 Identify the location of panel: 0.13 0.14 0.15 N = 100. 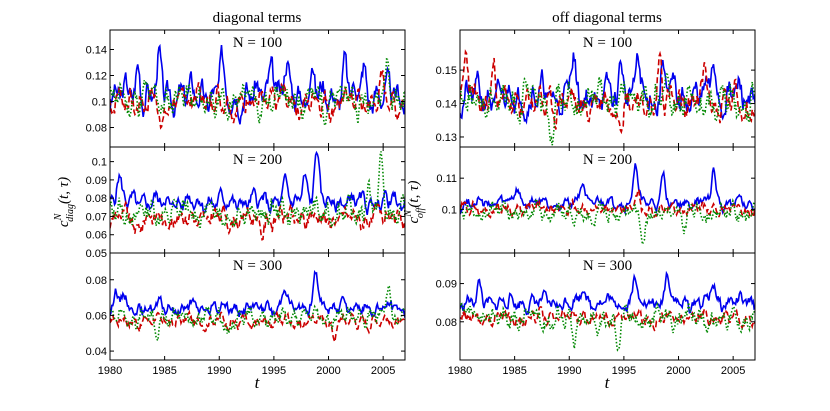
(596, 88).